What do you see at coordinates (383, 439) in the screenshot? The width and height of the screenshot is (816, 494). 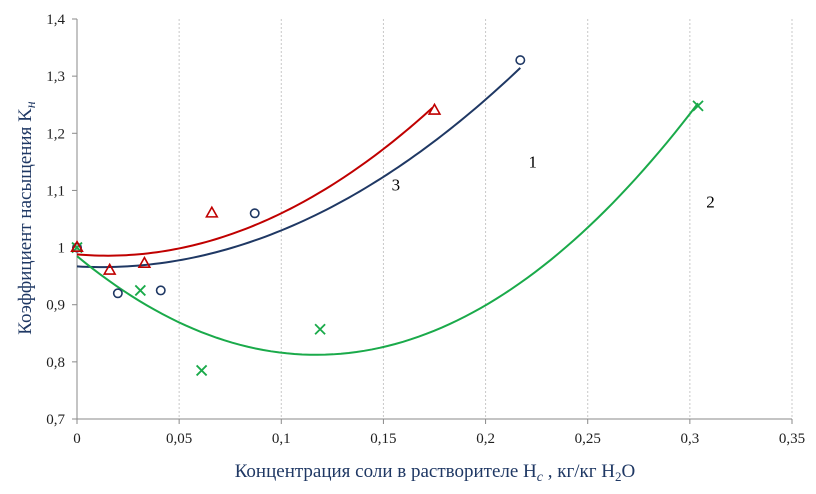 I see `x-tick-label: 0,15` at bounding box center [383, 439].